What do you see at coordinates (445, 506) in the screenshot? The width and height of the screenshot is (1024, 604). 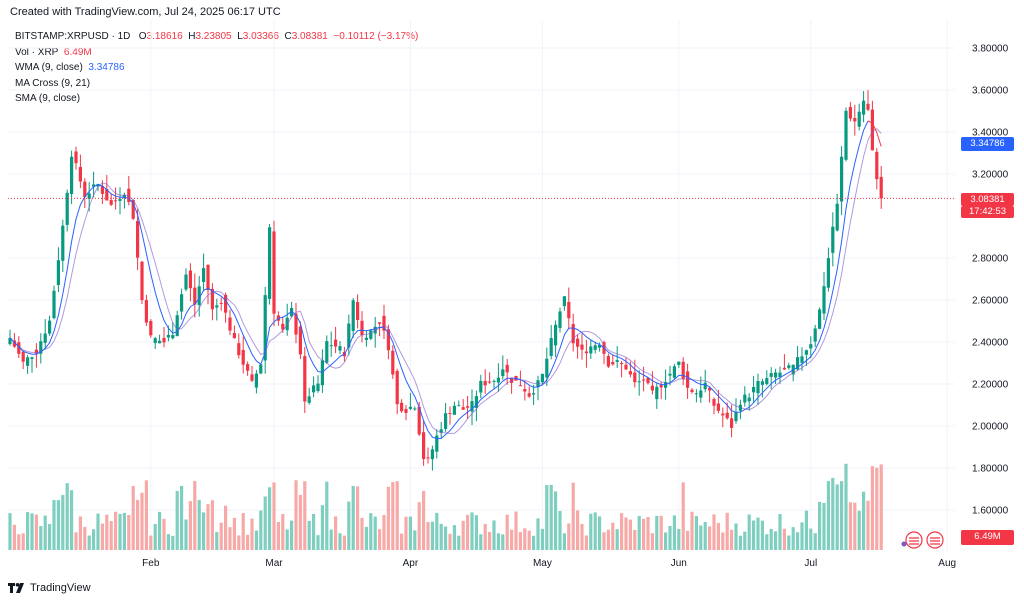 I see `volume-bars` at bounding box center [445, 506].